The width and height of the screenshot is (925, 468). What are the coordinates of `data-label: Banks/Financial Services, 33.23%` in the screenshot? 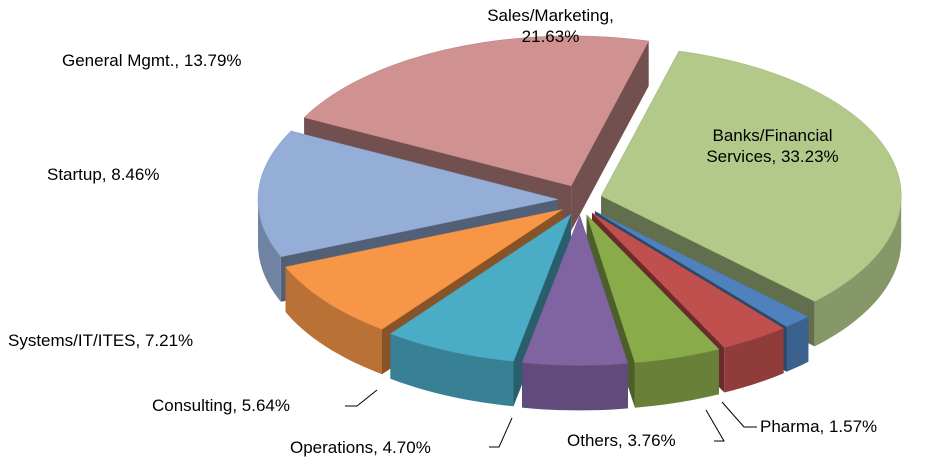 It's located at (772, 146).